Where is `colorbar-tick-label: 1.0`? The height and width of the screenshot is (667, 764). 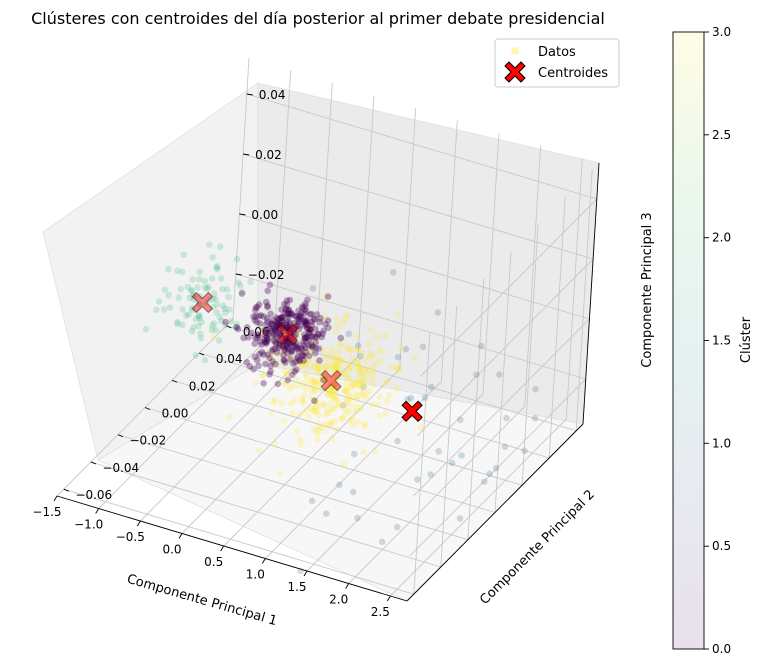
colorbar-tick-label: 1.0 is located at coordinates (721, 443).